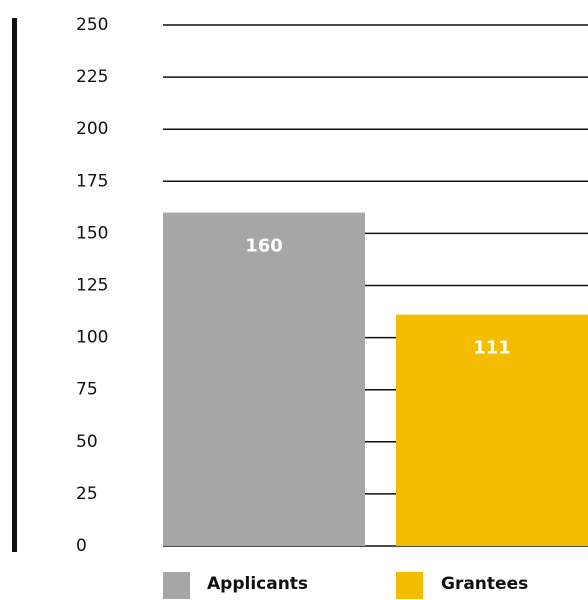  What do you see at coordinates (92, 77) in the screenshot?
I see `y-tick-label: 225` at bounding box center [92, 77].